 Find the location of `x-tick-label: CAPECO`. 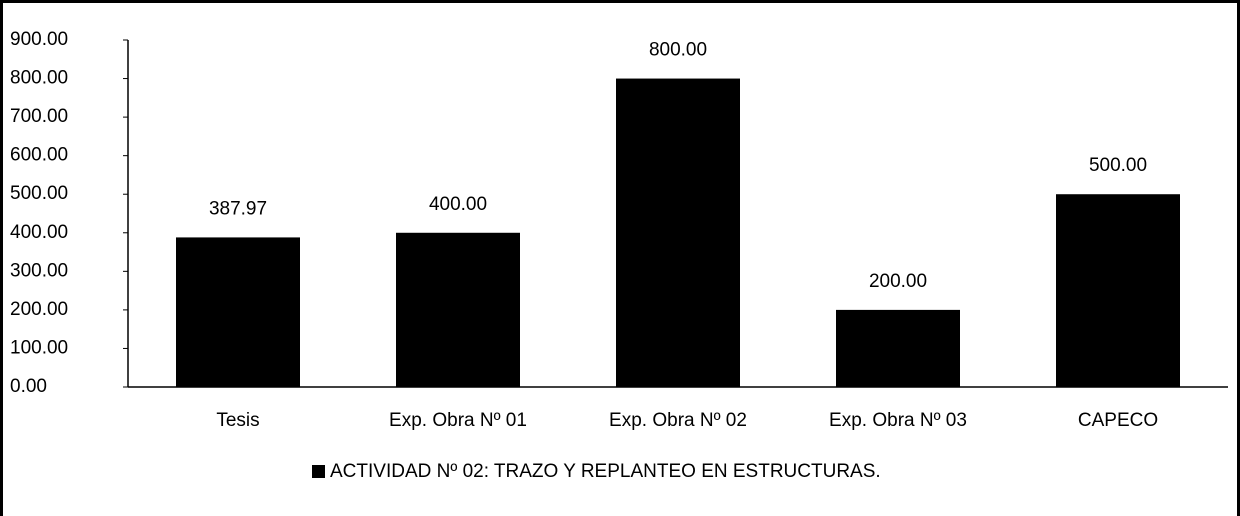

x-tick-label: CAPECO is located at coordinates (1118, 420).